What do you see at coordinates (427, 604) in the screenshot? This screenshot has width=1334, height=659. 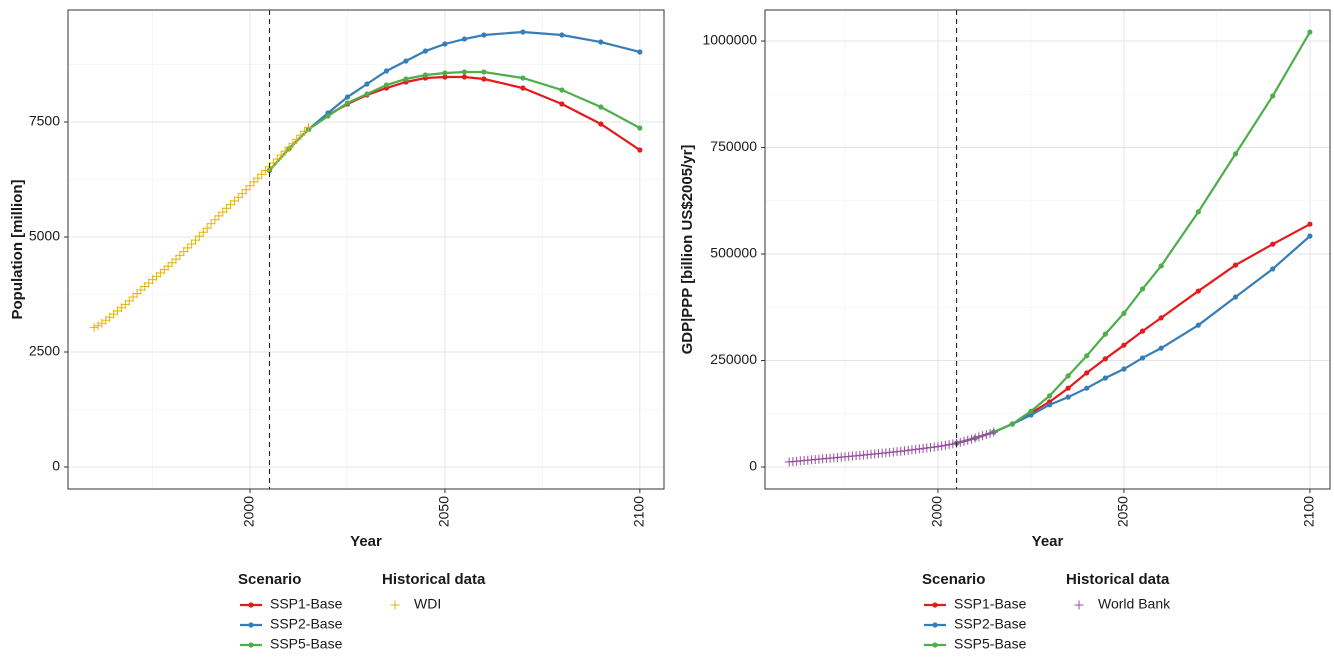 I see `legend-label: WDI` at bounding box center [427, 604].